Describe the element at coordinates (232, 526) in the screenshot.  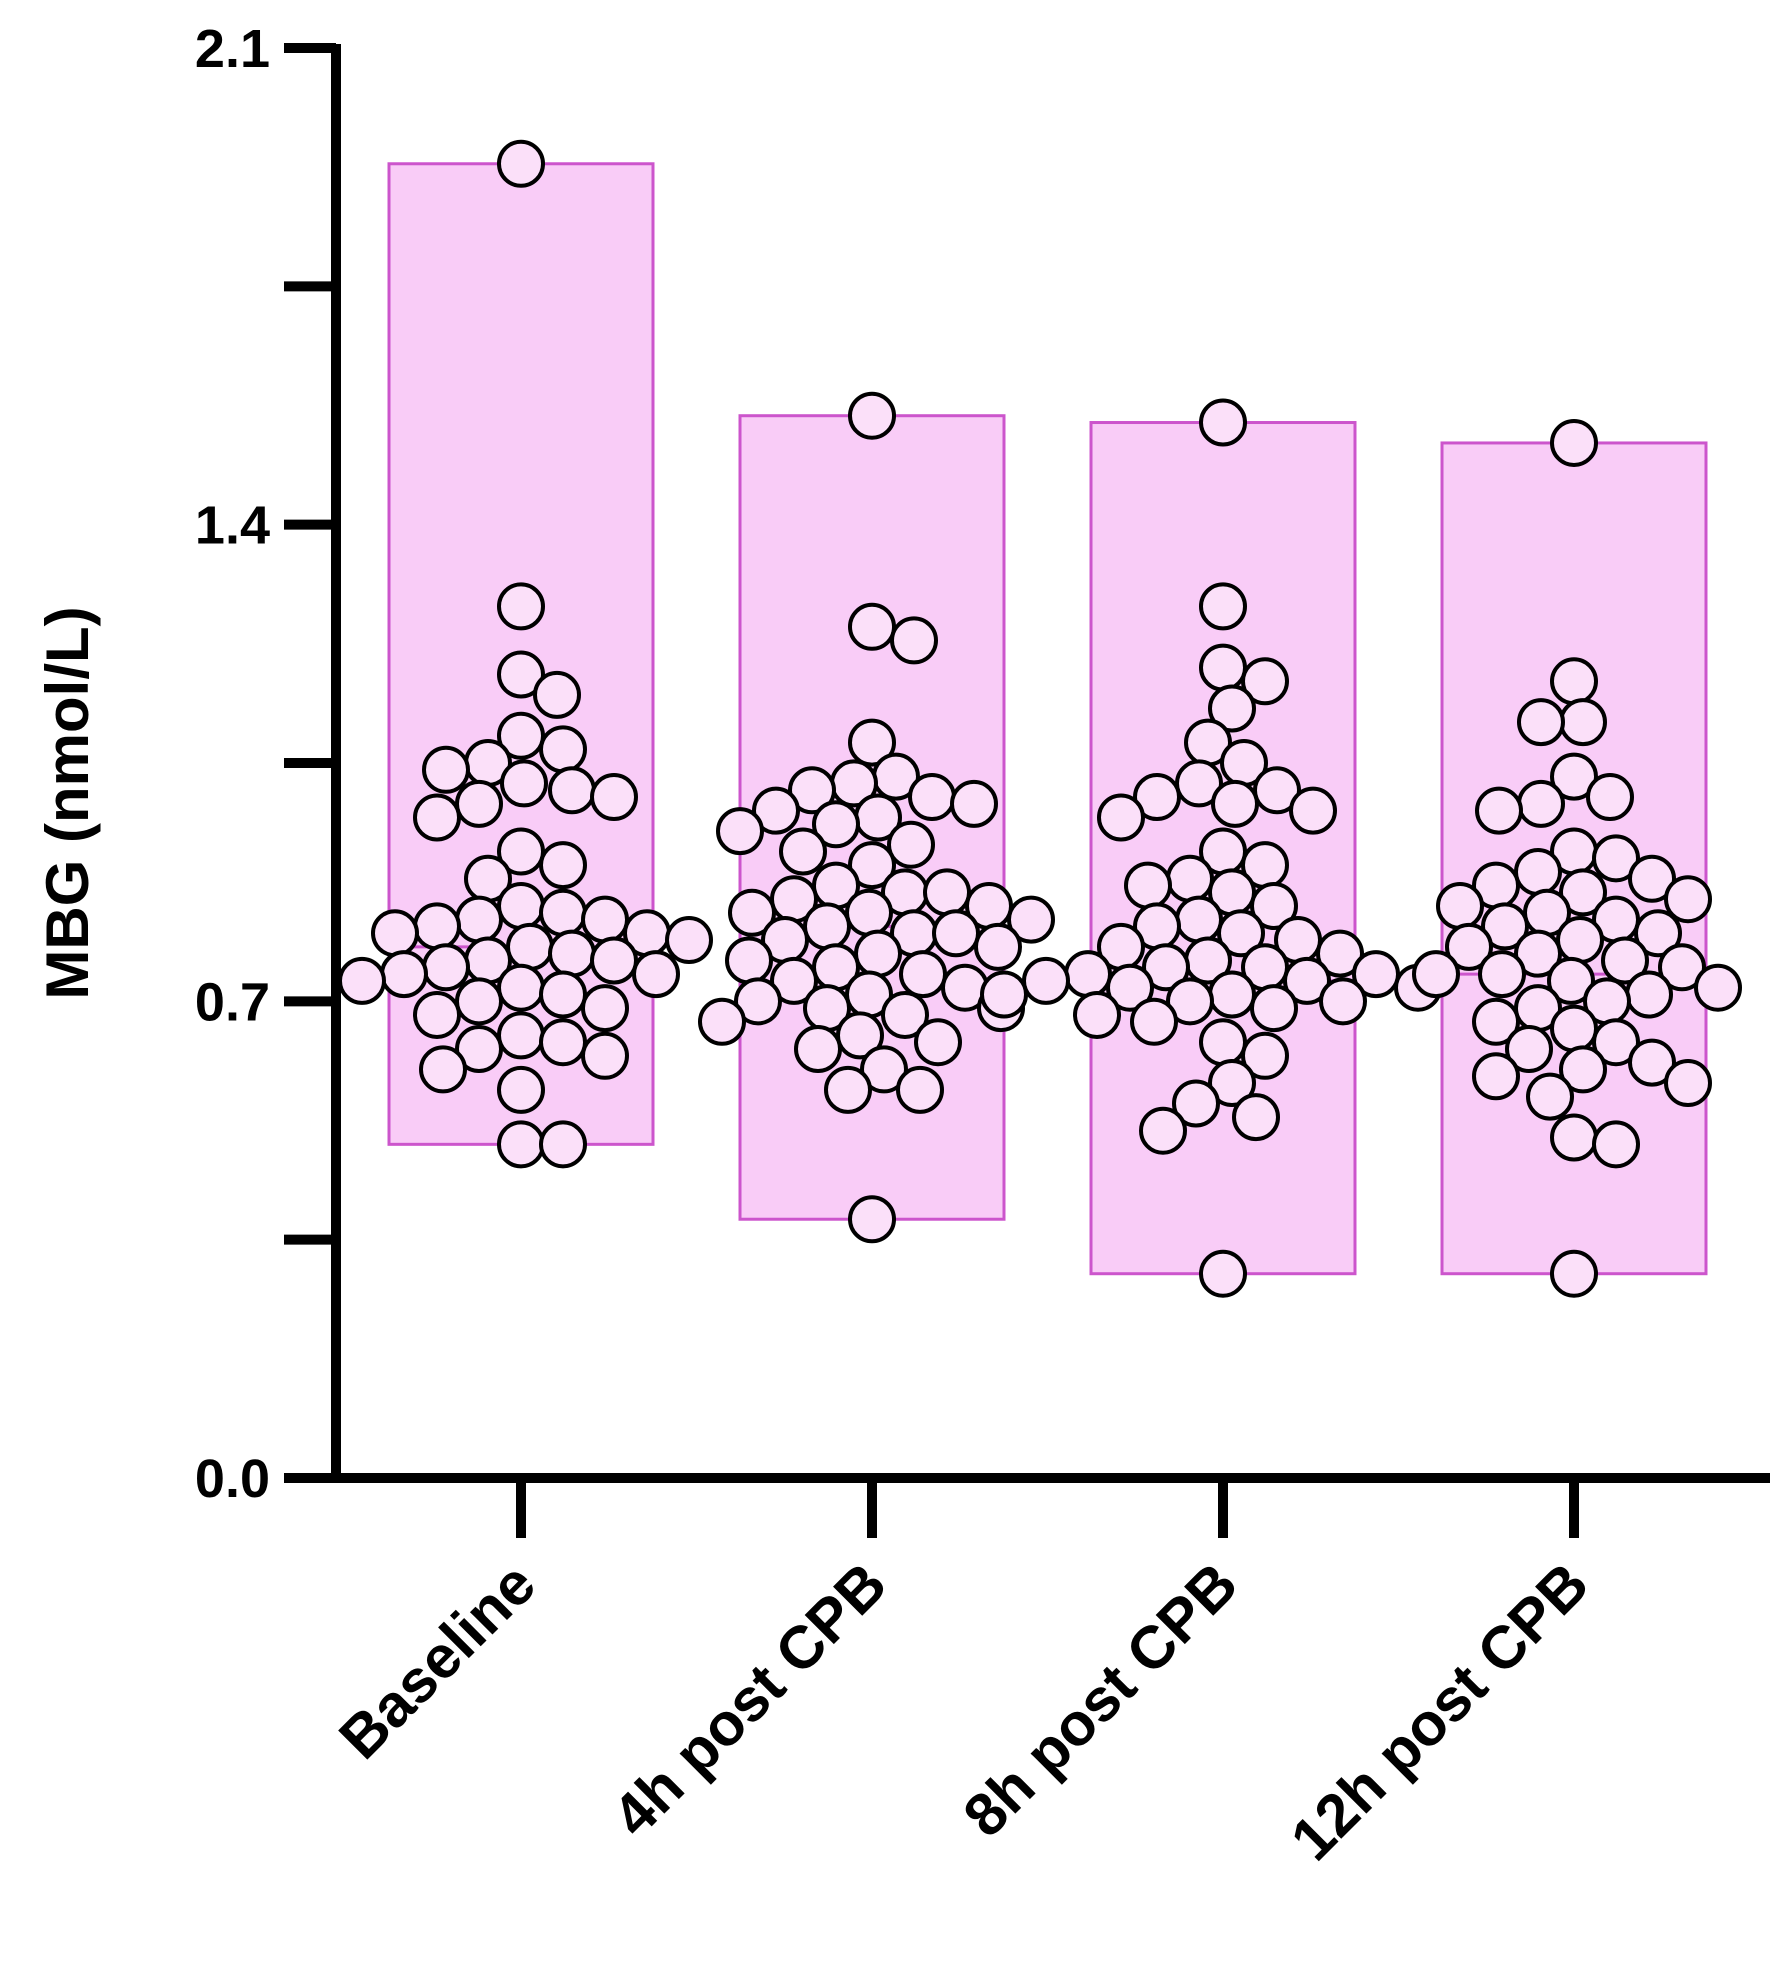
I see `y-tick-label: 1.4` at that location.